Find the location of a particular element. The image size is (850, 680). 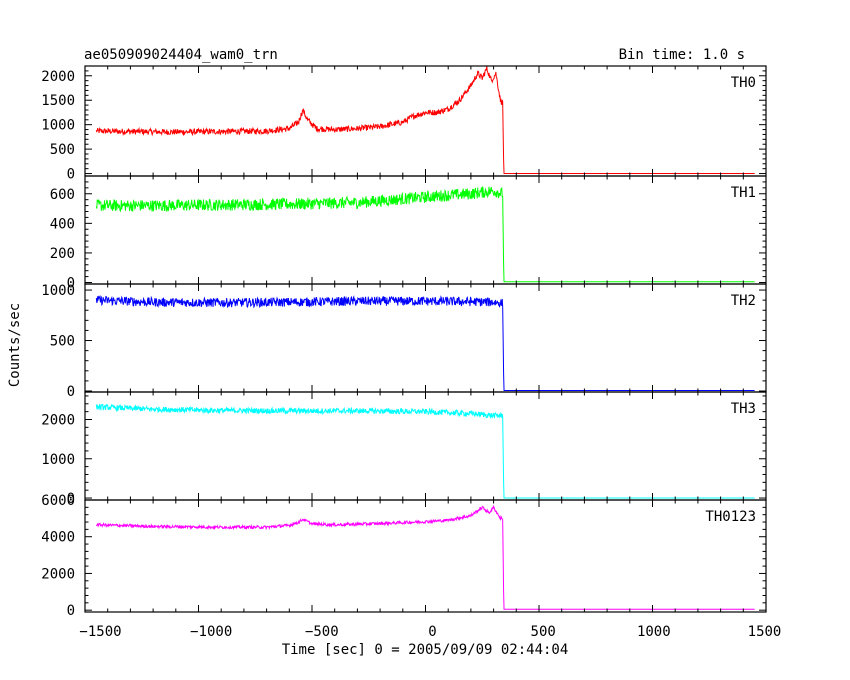

panel-th2: 0 500 1000 TH2 is located at coordinates (404, 341).